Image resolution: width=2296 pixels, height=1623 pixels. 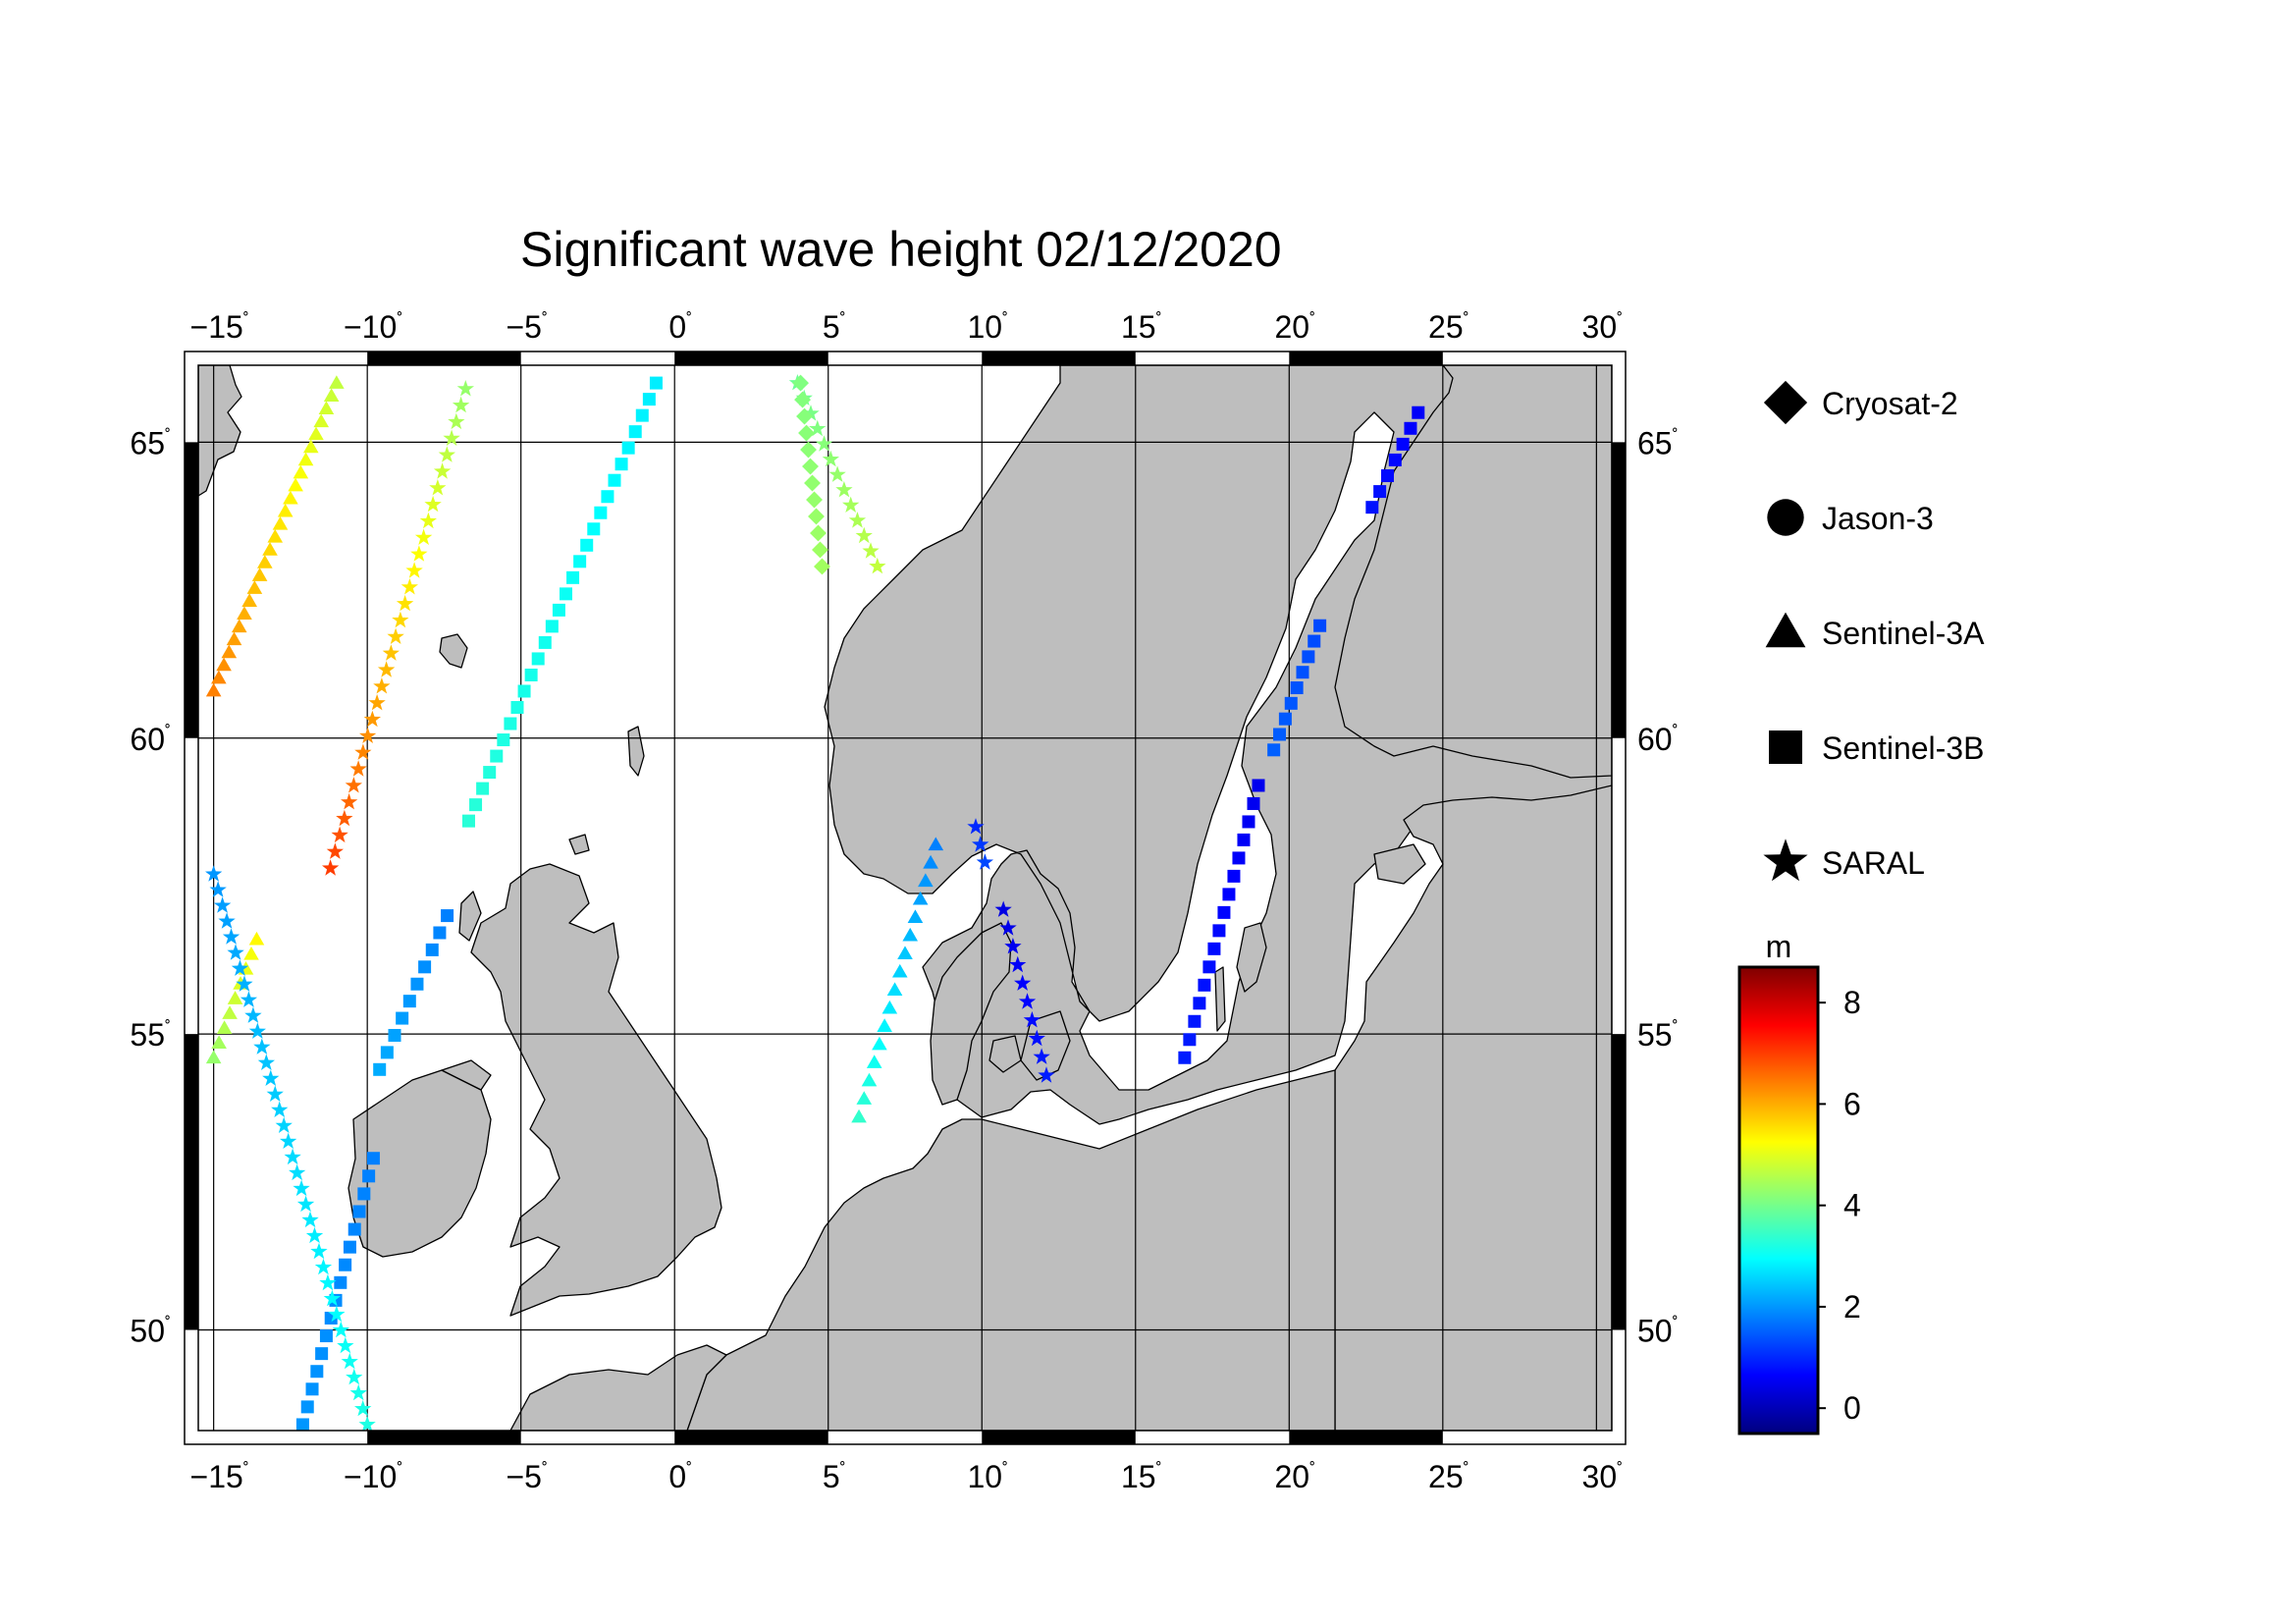 What do you see at coordinates (373, 1476) in the screenshot?
I see `lon-tick-label-bottom: −10˚` at bounding box center [373, 1476].